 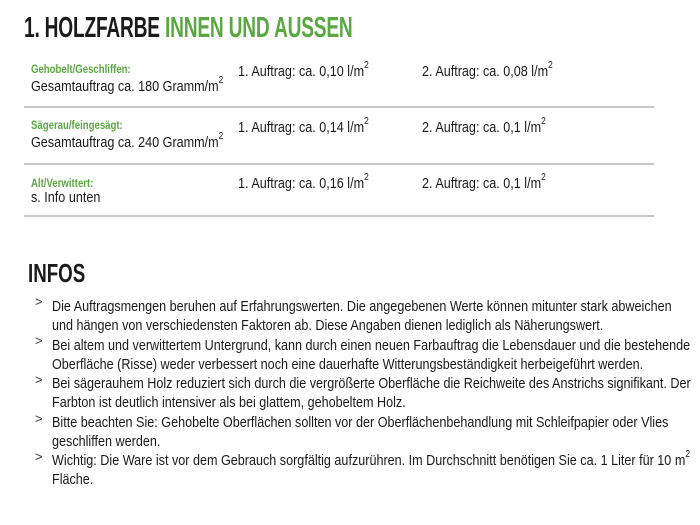 I want to click on coat2-text: 2. Auftrag: ca. 0,08 l/m, so click(x=485, y=71).